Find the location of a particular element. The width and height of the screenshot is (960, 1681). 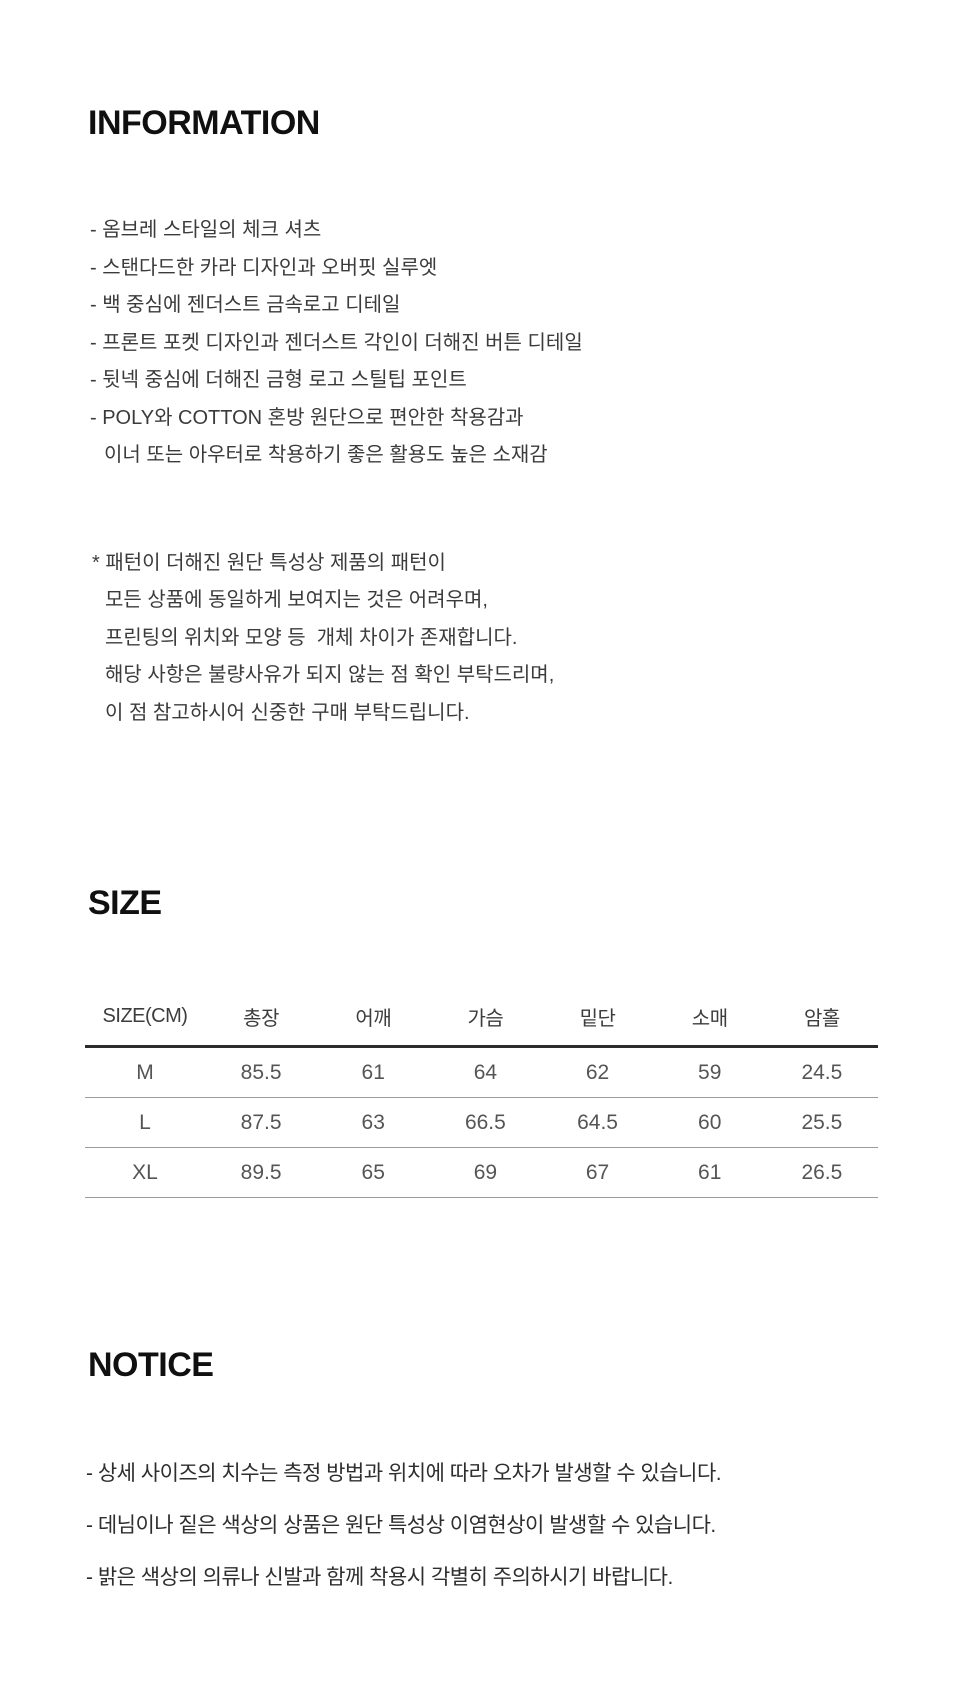

table-row-size-xl: XL 89.5 65 69 67 61 26.5 is located at coordinates (481, 1172).